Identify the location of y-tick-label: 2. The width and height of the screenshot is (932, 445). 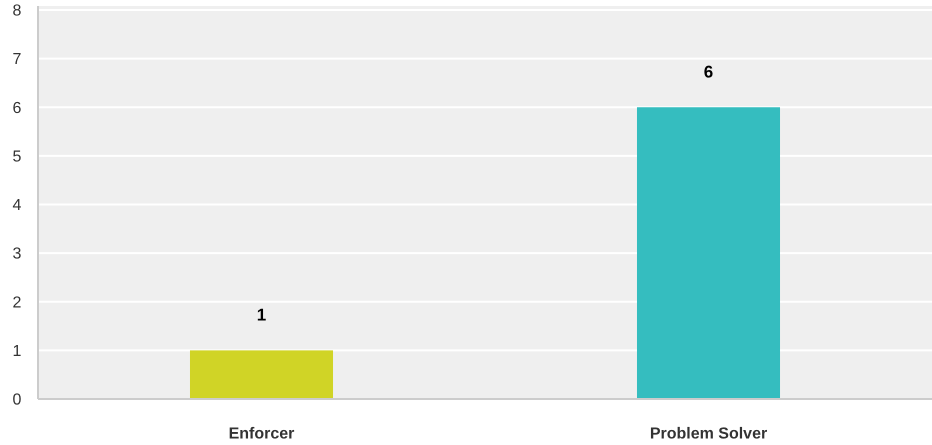
(17, 303).